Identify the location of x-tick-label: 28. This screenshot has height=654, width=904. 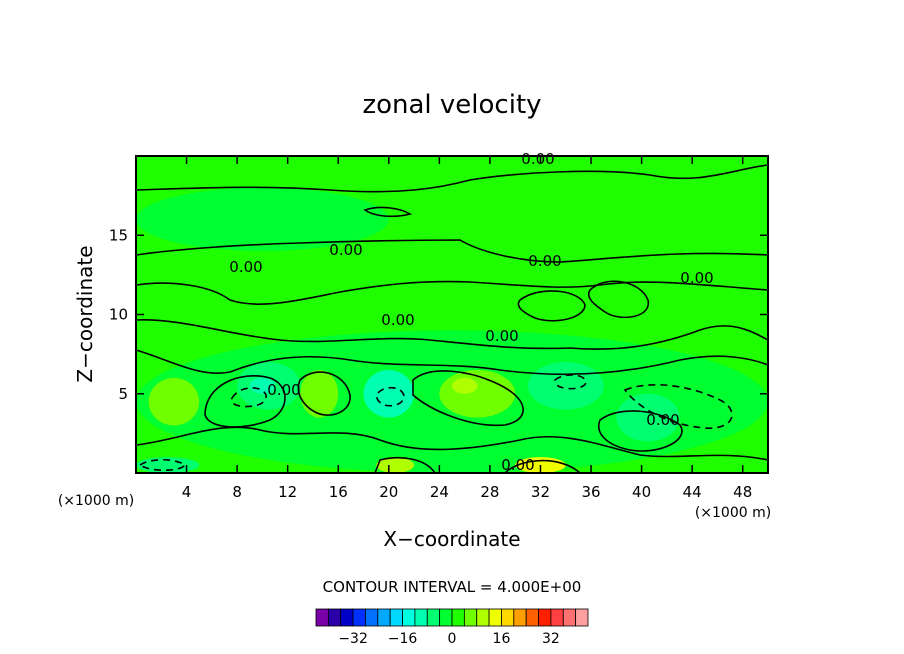
(489, 492).